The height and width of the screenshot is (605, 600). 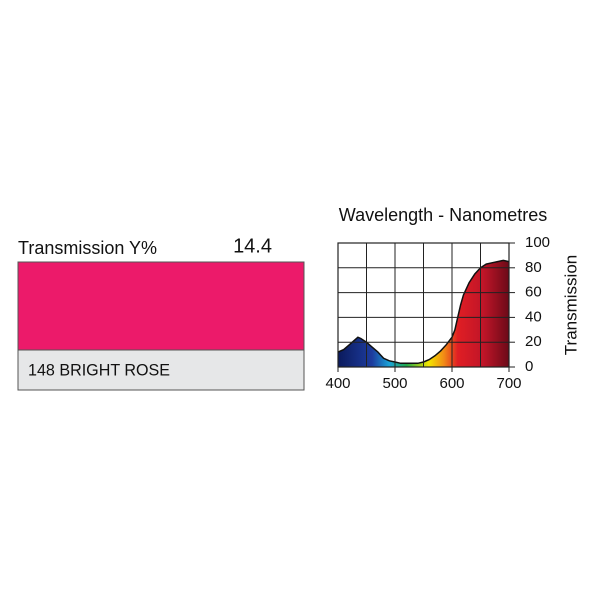 I want to click on spectrum-line, so click(x=423, y=312).